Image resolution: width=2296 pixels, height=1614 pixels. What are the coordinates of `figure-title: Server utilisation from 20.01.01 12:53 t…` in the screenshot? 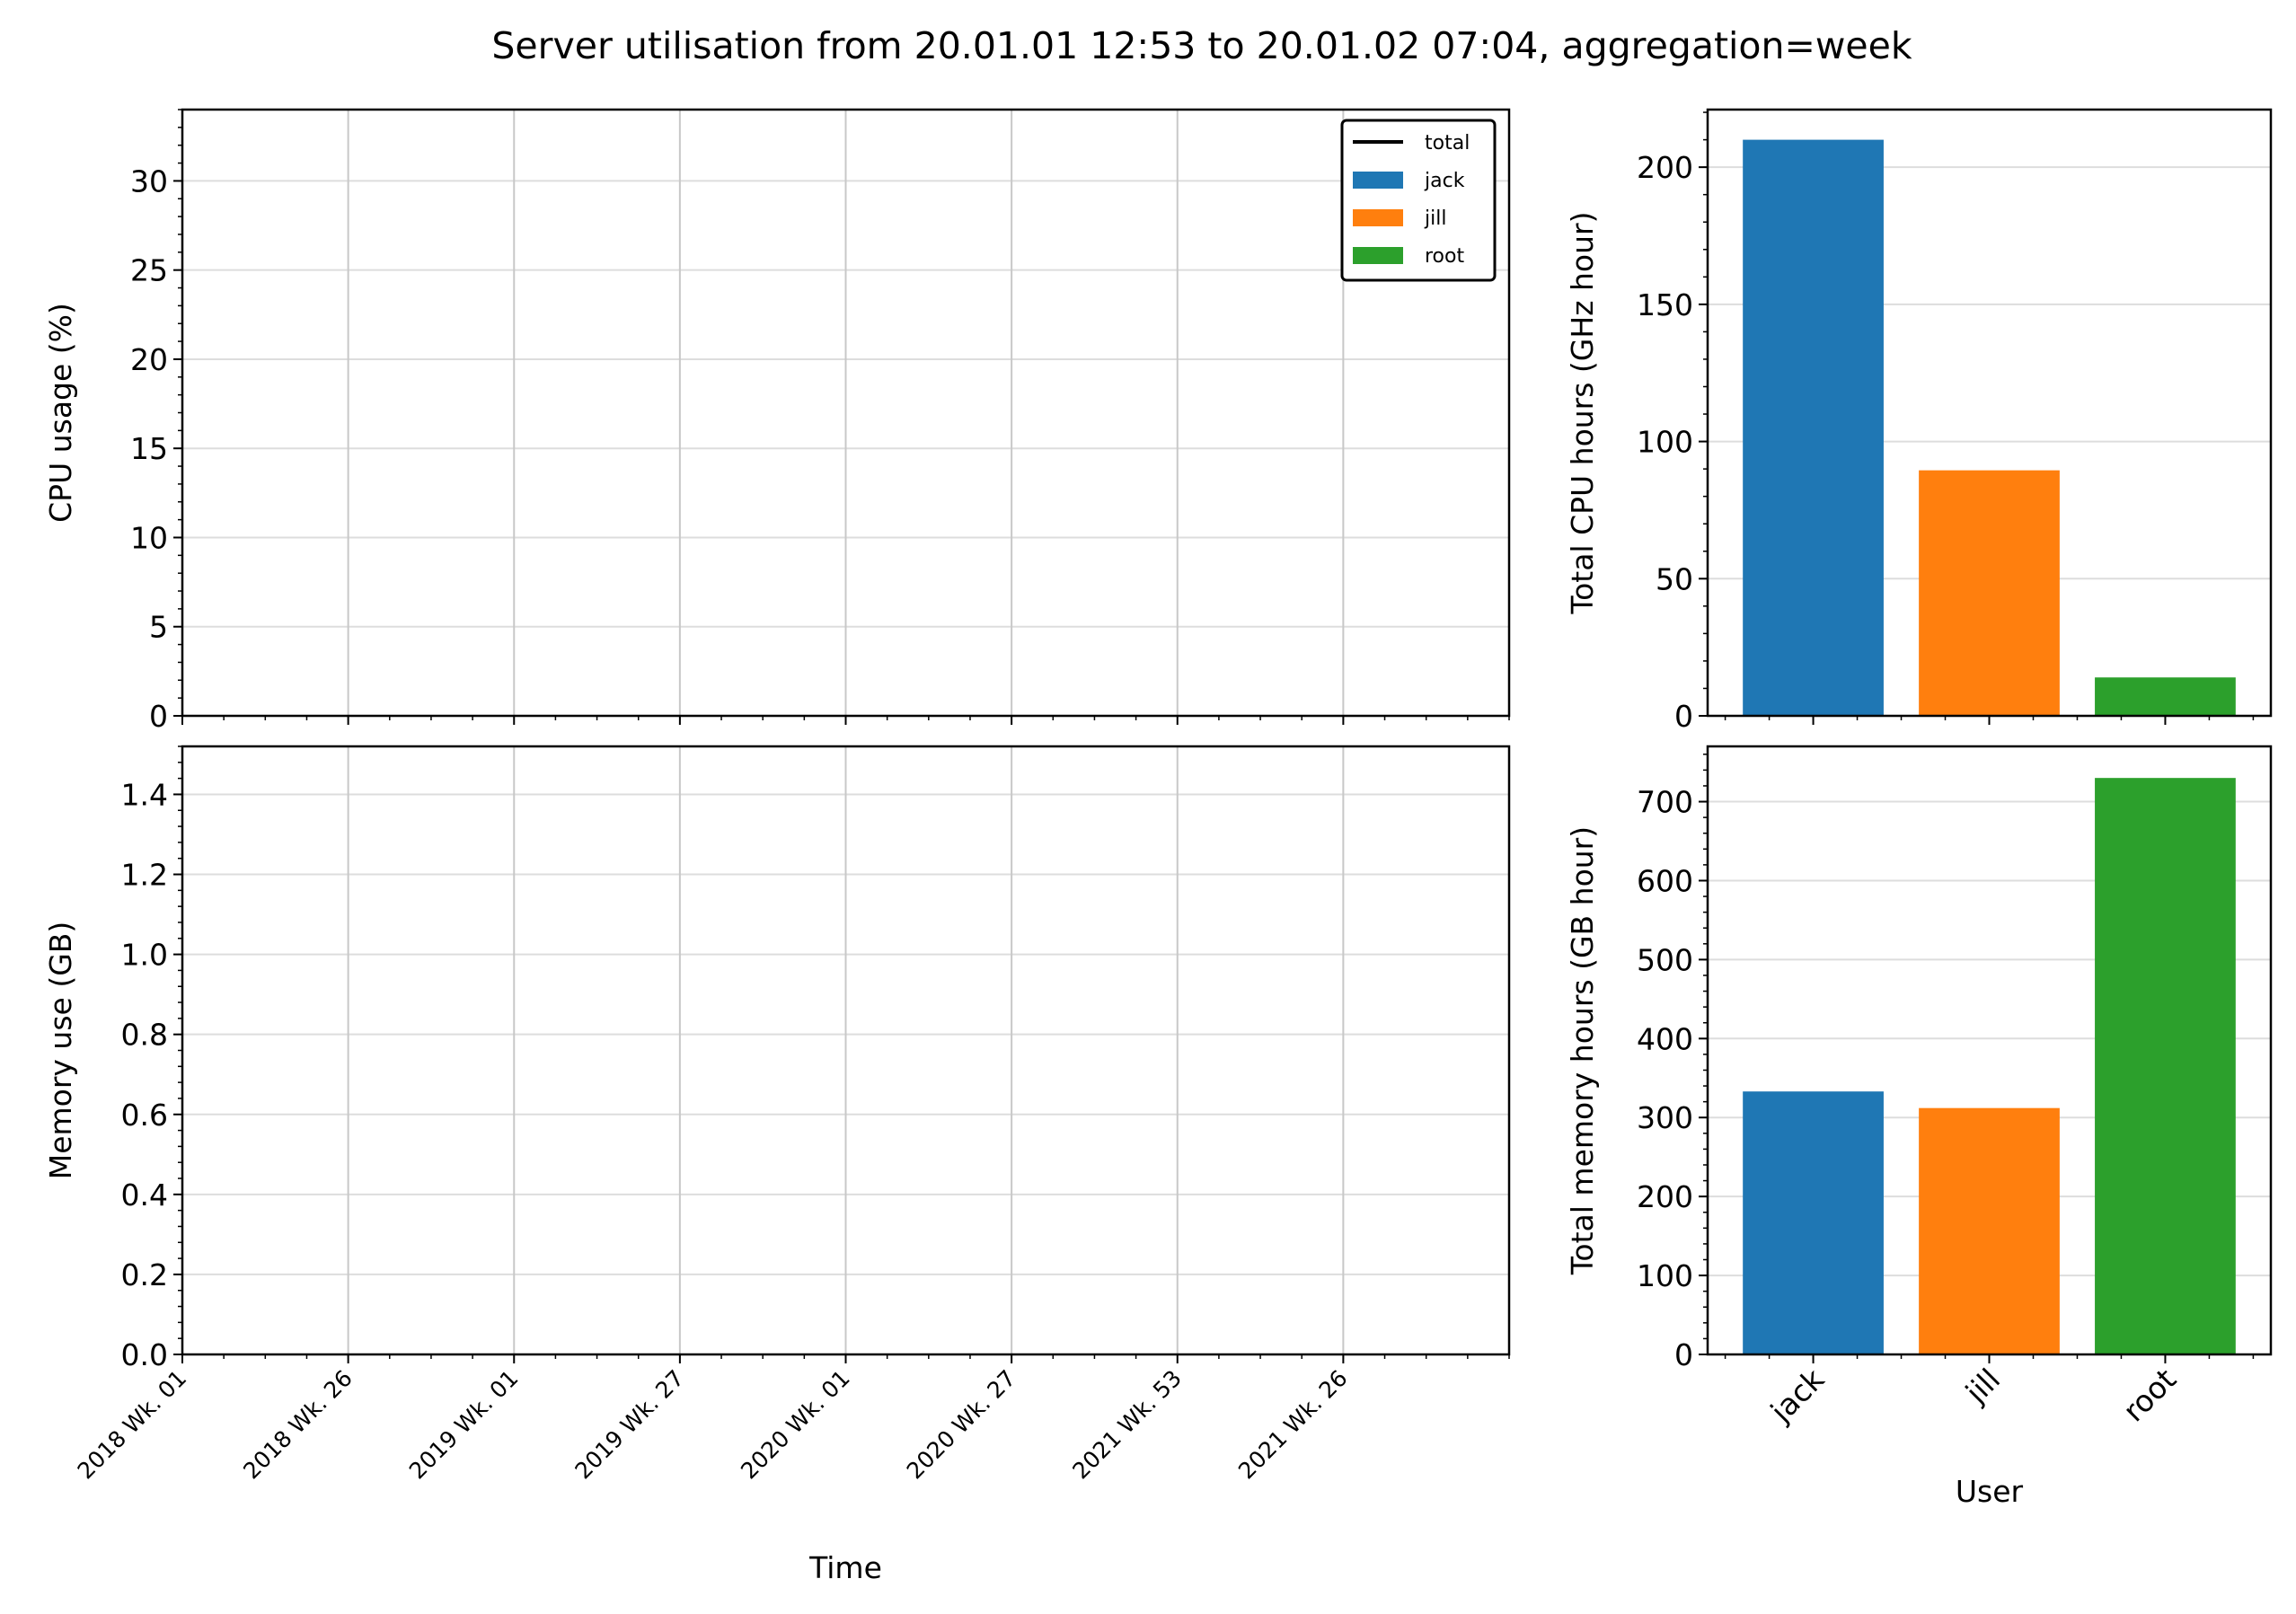 It's located at (1201, 46).